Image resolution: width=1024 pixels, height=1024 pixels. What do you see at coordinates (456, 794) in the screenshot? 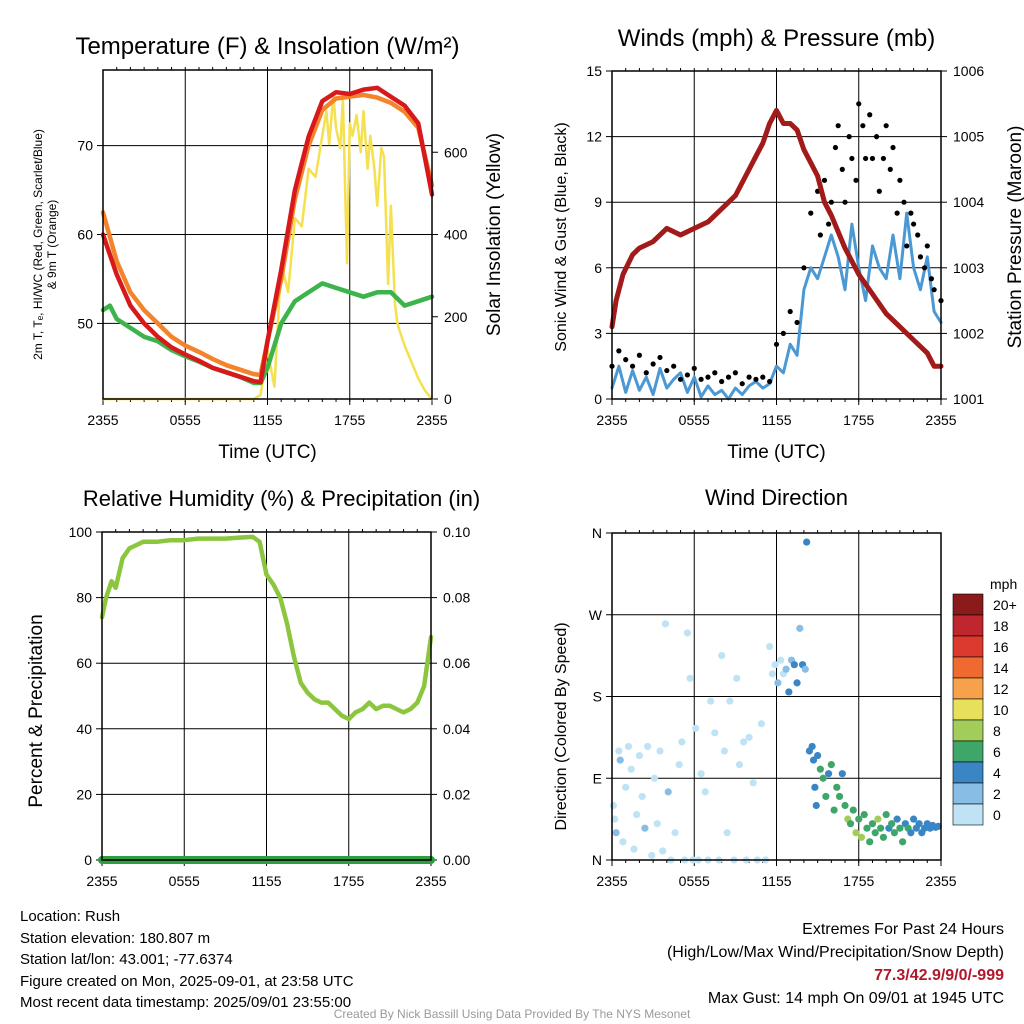
I see `y2-tick-label: 0.02` at bounding box center [456, 794].